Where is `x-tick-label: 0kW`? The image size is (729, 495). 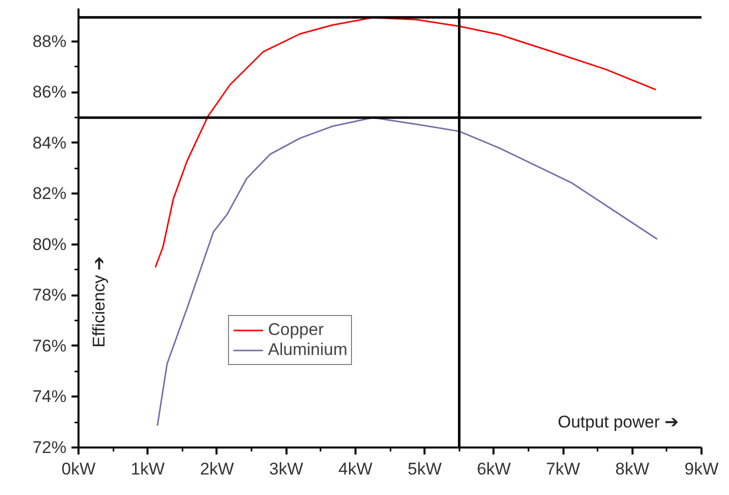 x-tick-label: 0kW is located at coordinates (79, 469).